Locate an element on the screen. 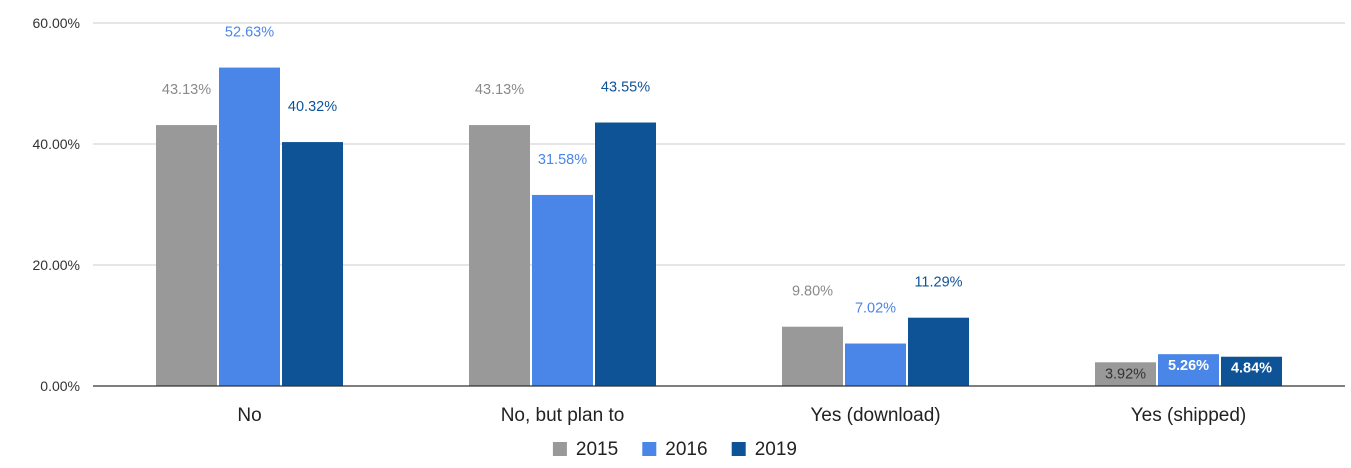 The height and width of the screenshot is (468, 1351). data-label: 52.63% is located at coordinates (249, 33).